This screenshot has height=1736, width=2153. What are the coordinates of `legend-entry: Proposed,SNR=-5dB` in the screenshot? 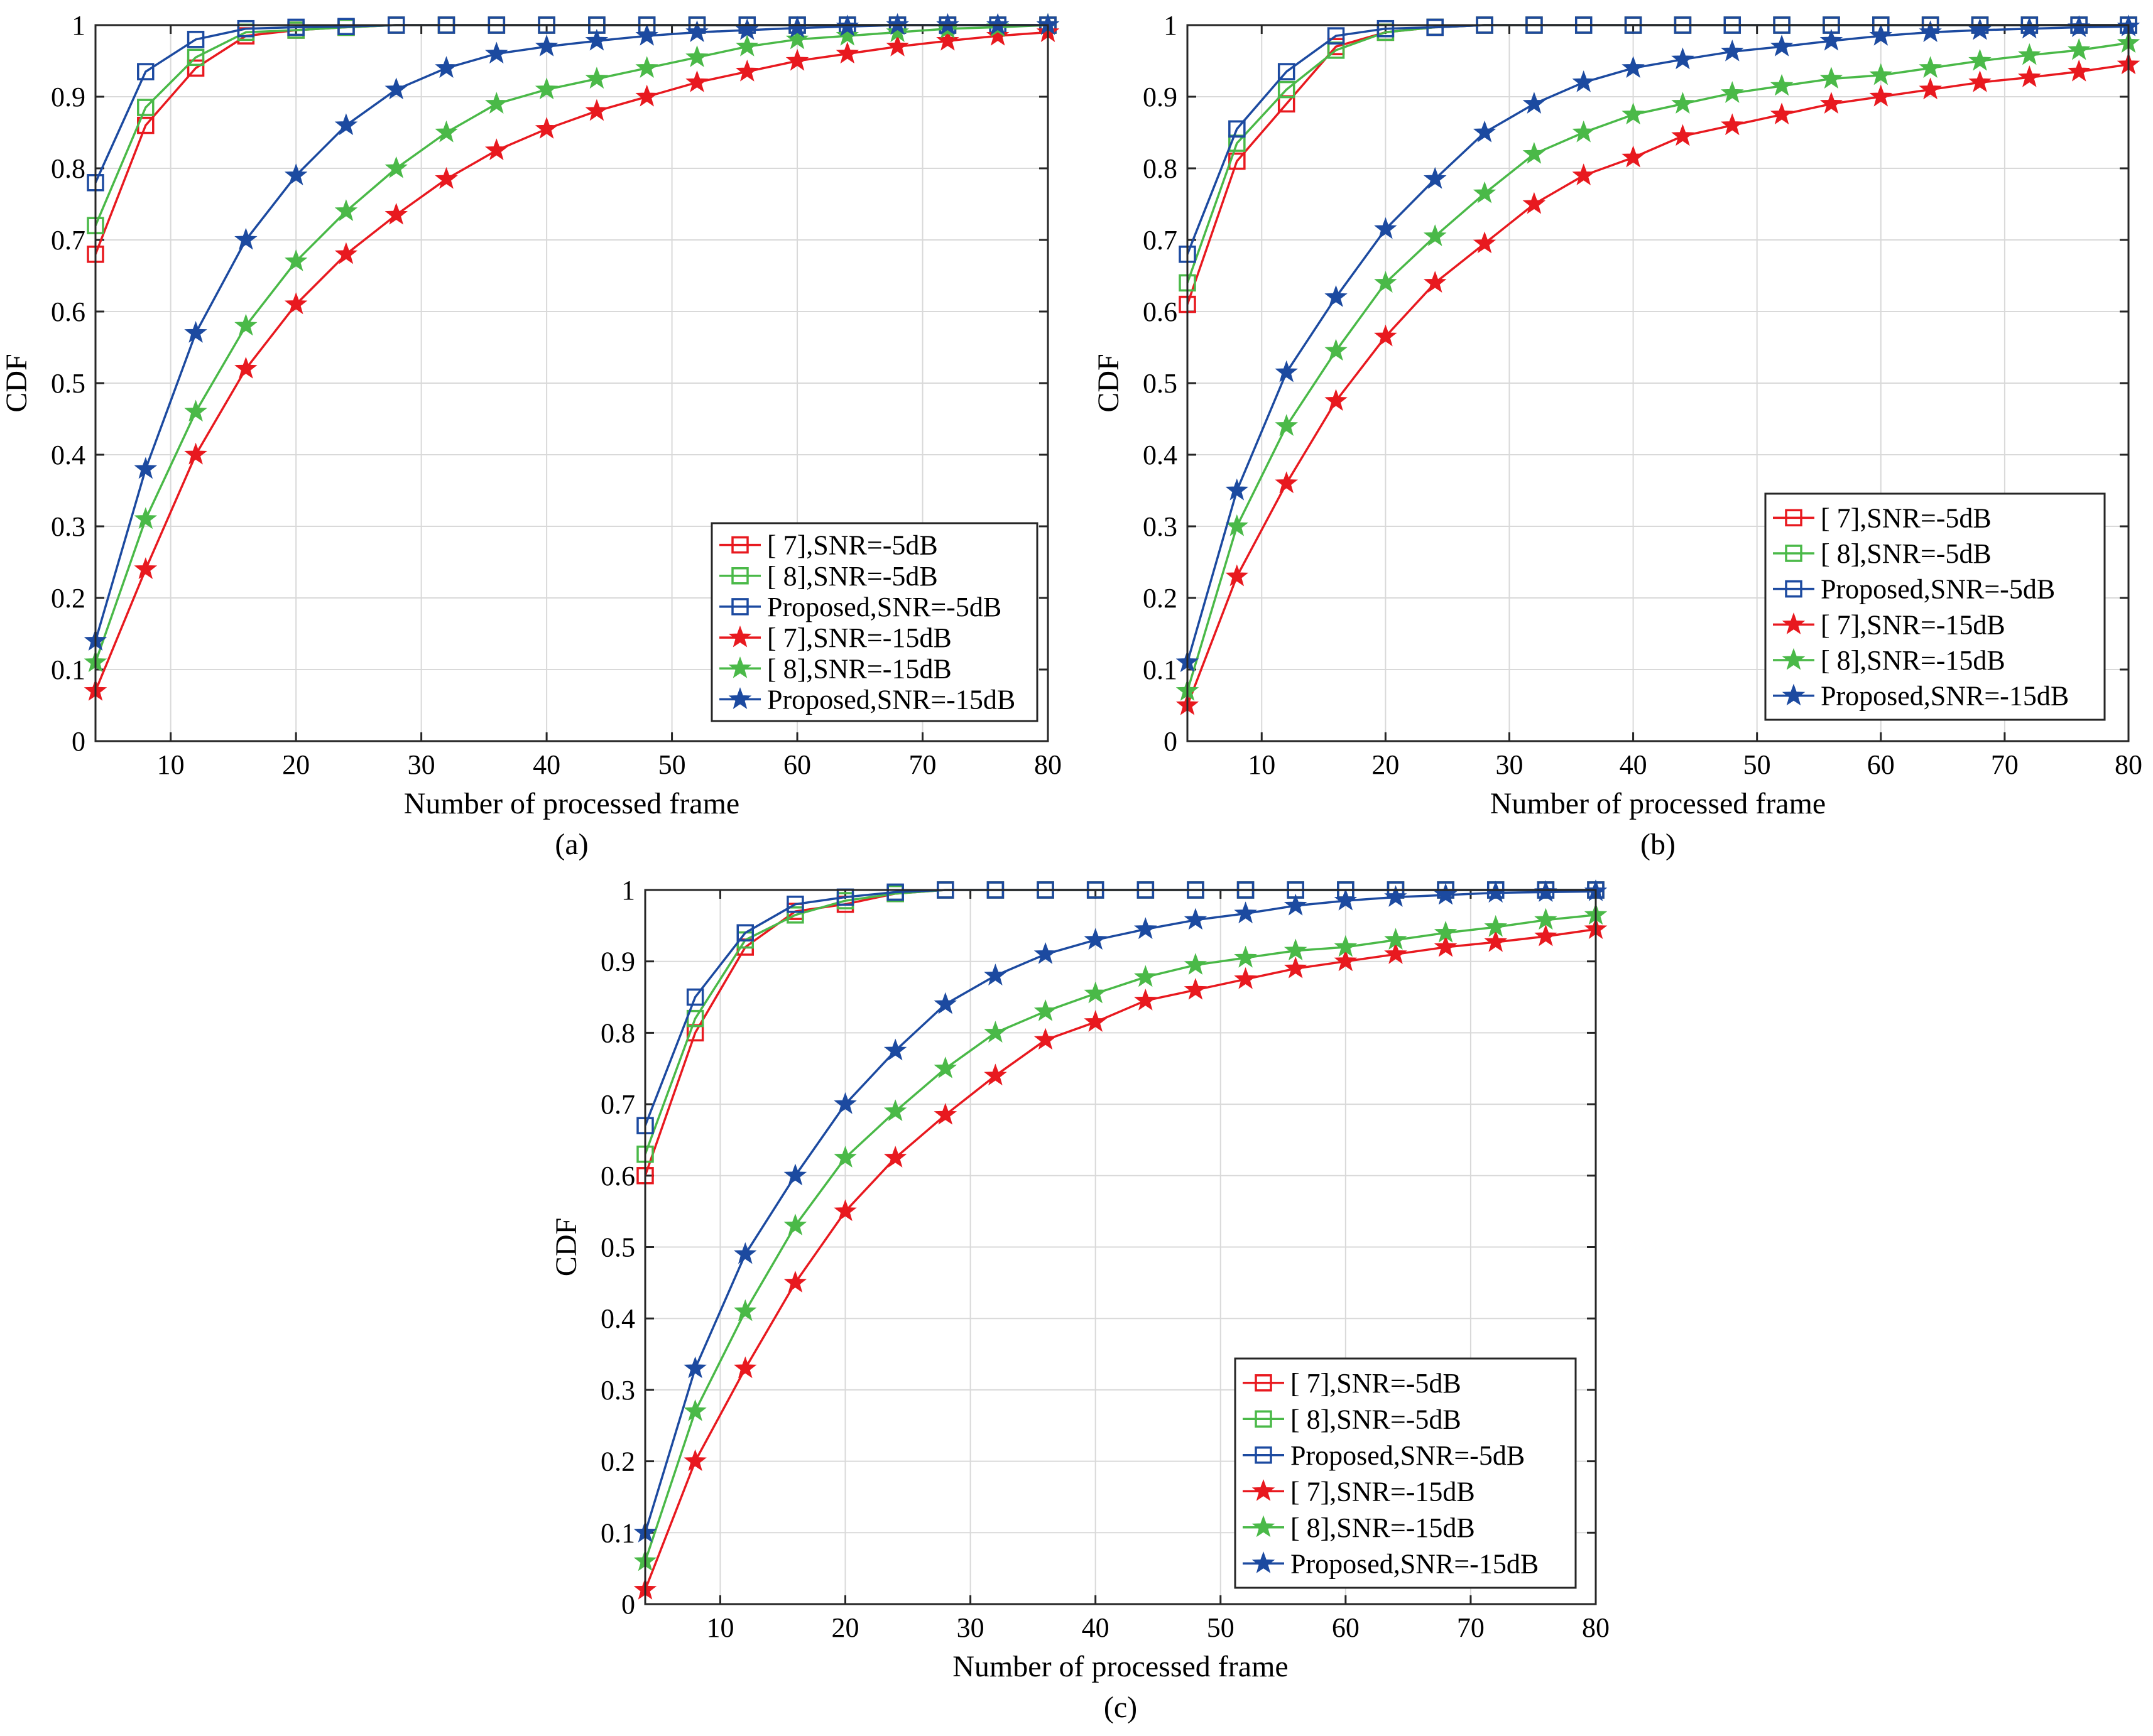 It's located at (1914, 589).